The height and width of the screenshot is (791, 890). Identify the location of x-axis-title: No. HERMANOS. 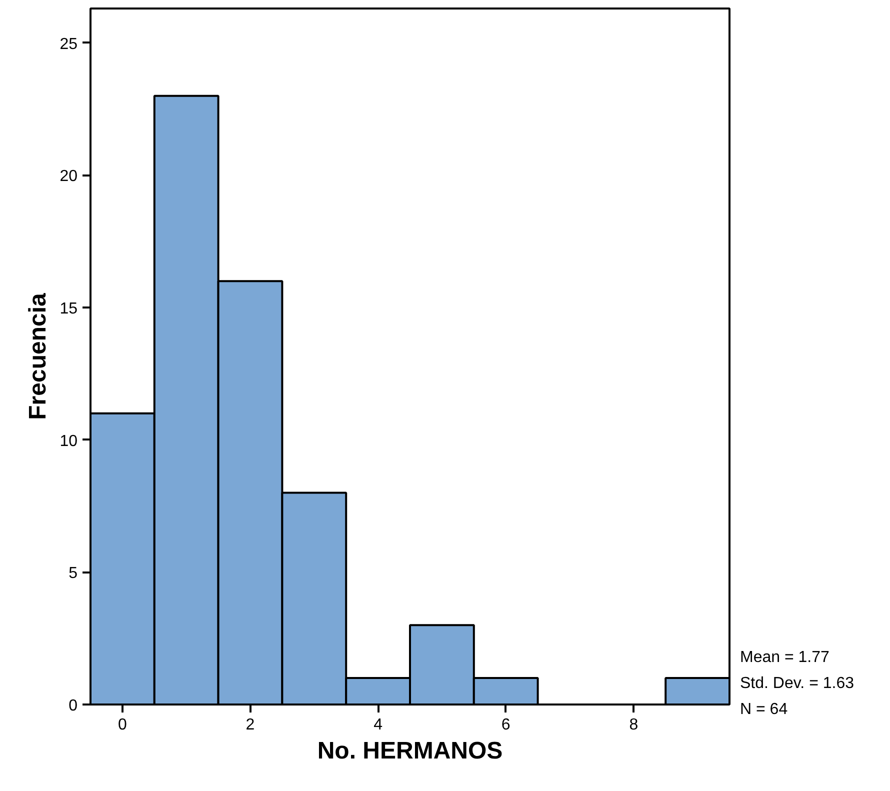
(410, 751).